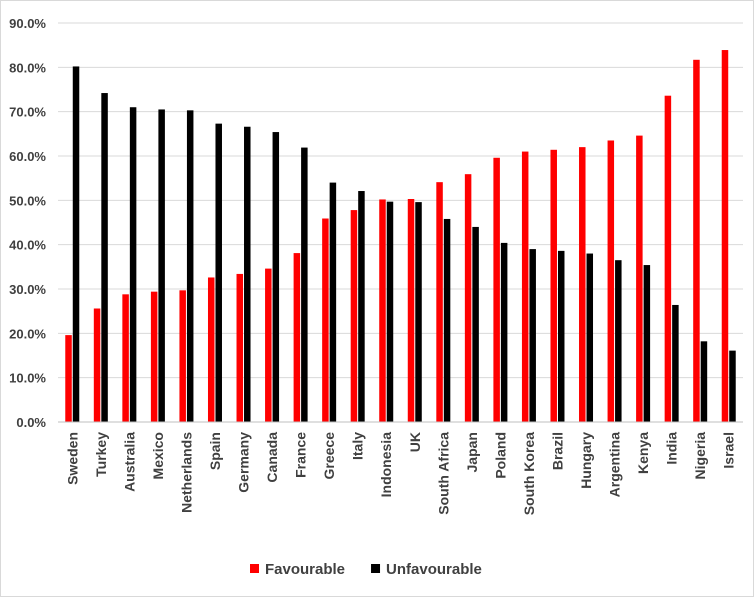  I want to click on bar-unfavourable-australia, so click(133, 264).